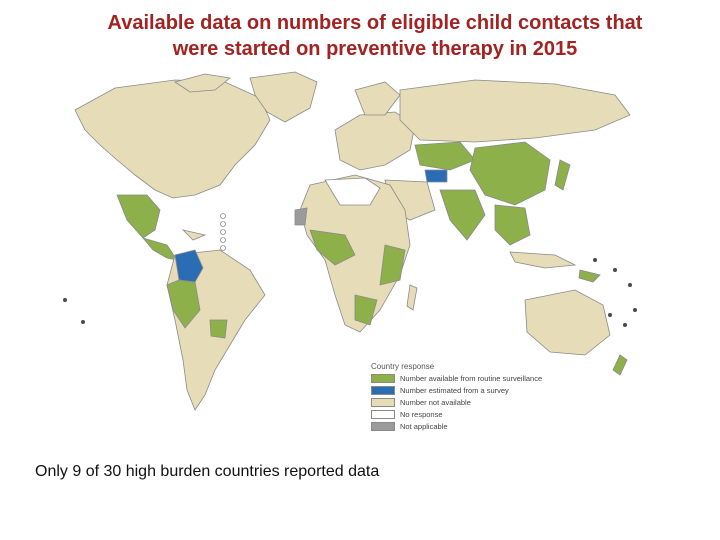 The height and width of the screenshot is (540, 720). Describe the element at coordinates (403, 366) in the screenshot. I see `legend-title: Country response` at that location.